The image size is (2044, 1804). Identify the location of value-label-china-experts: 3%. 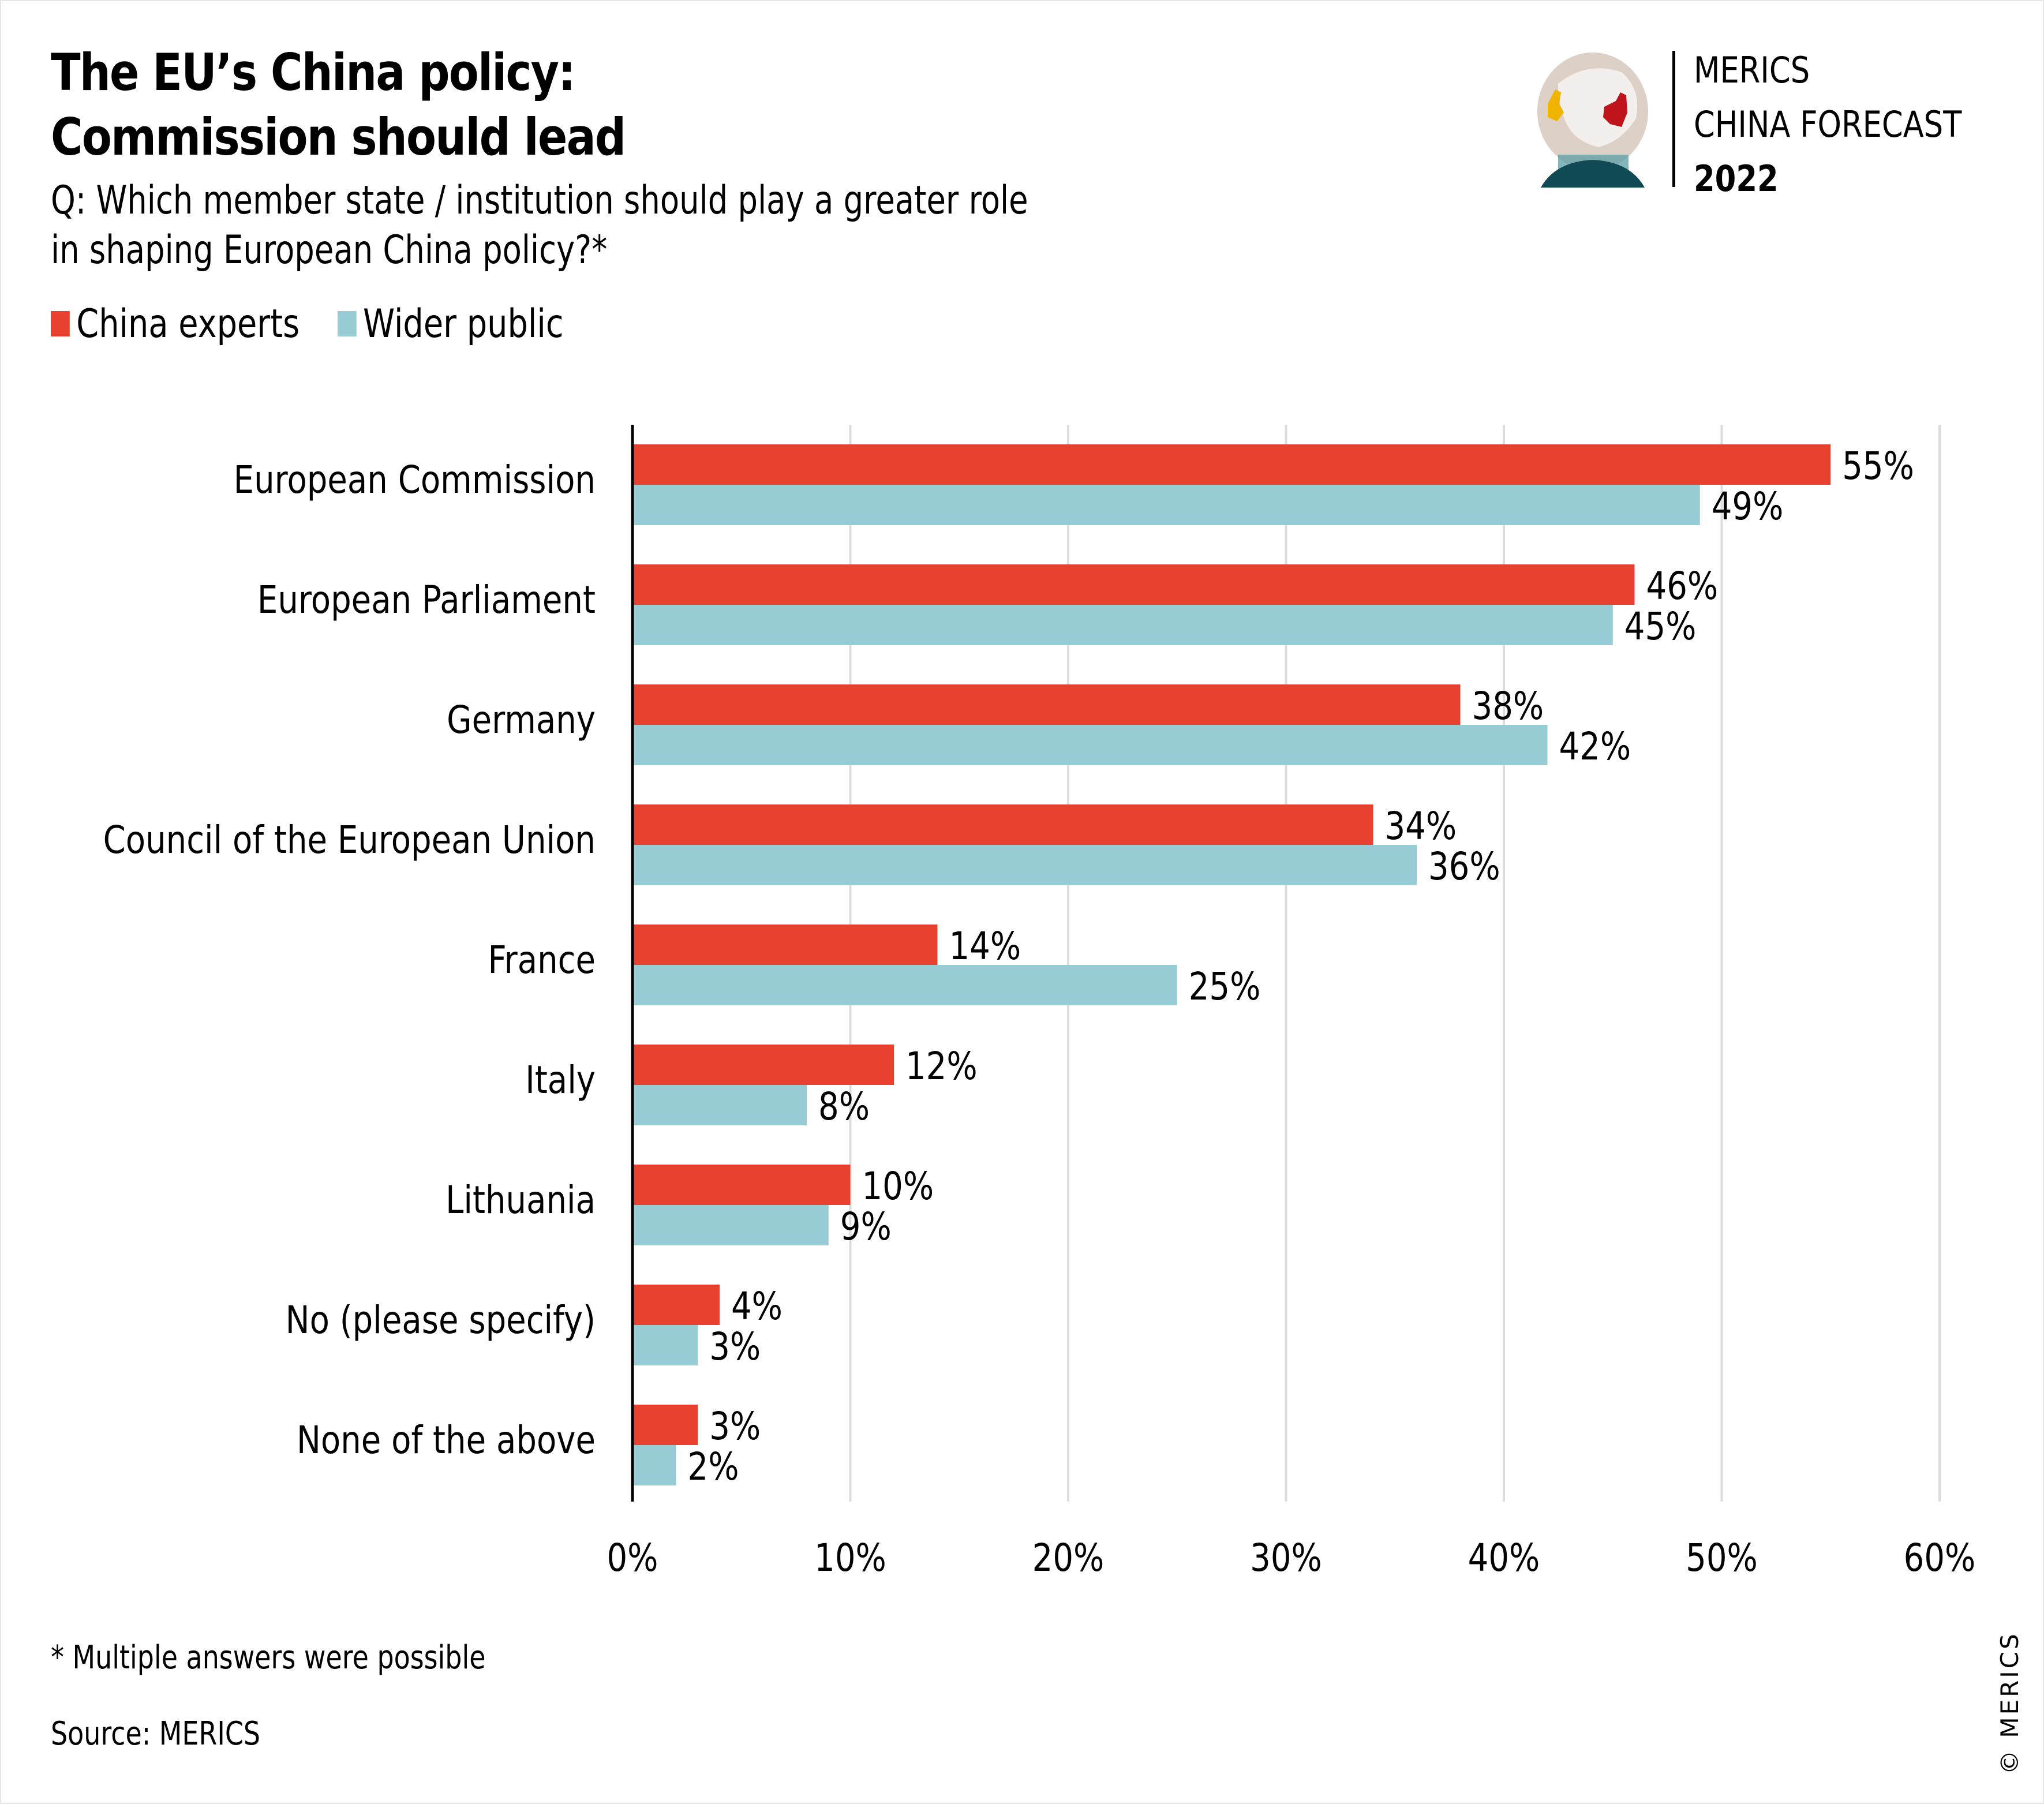
(735, 1427).